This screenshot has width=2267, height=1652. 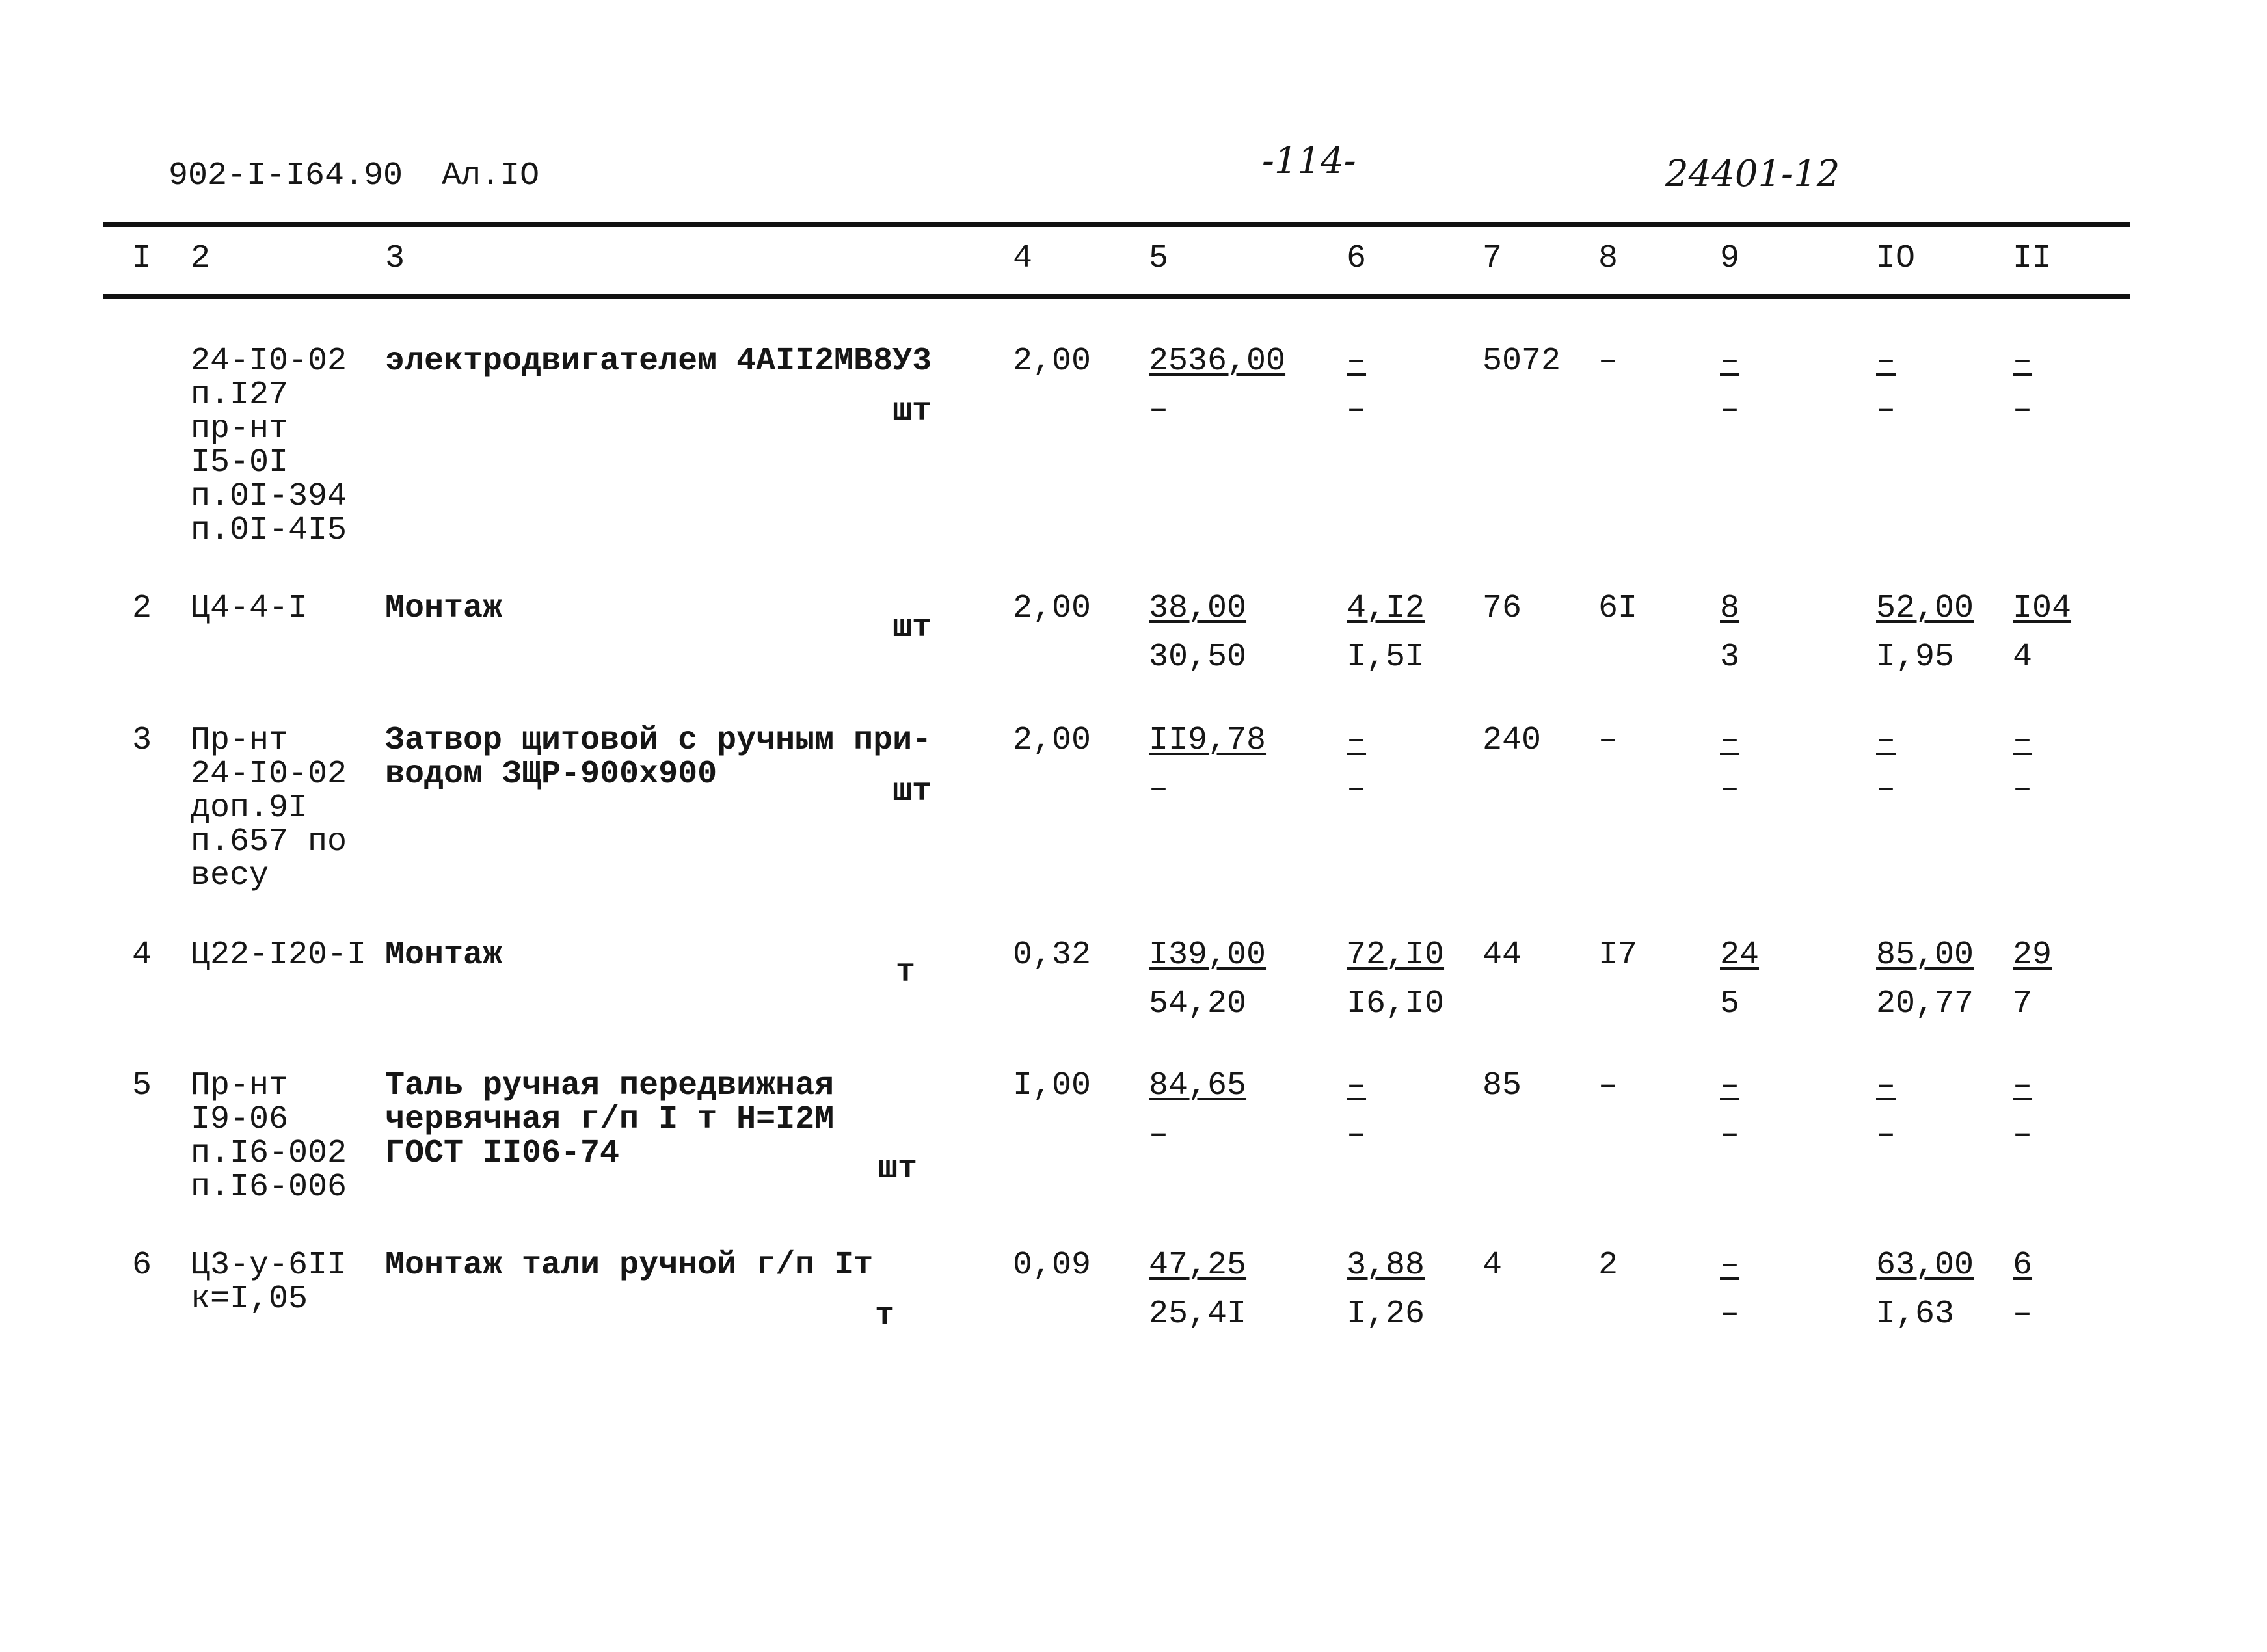 What do you see at coordinates (354, 175) in the screenshot?
I see `document-code: 902-I-I64.90 Ал.IO` at bounding box center [354, 175].